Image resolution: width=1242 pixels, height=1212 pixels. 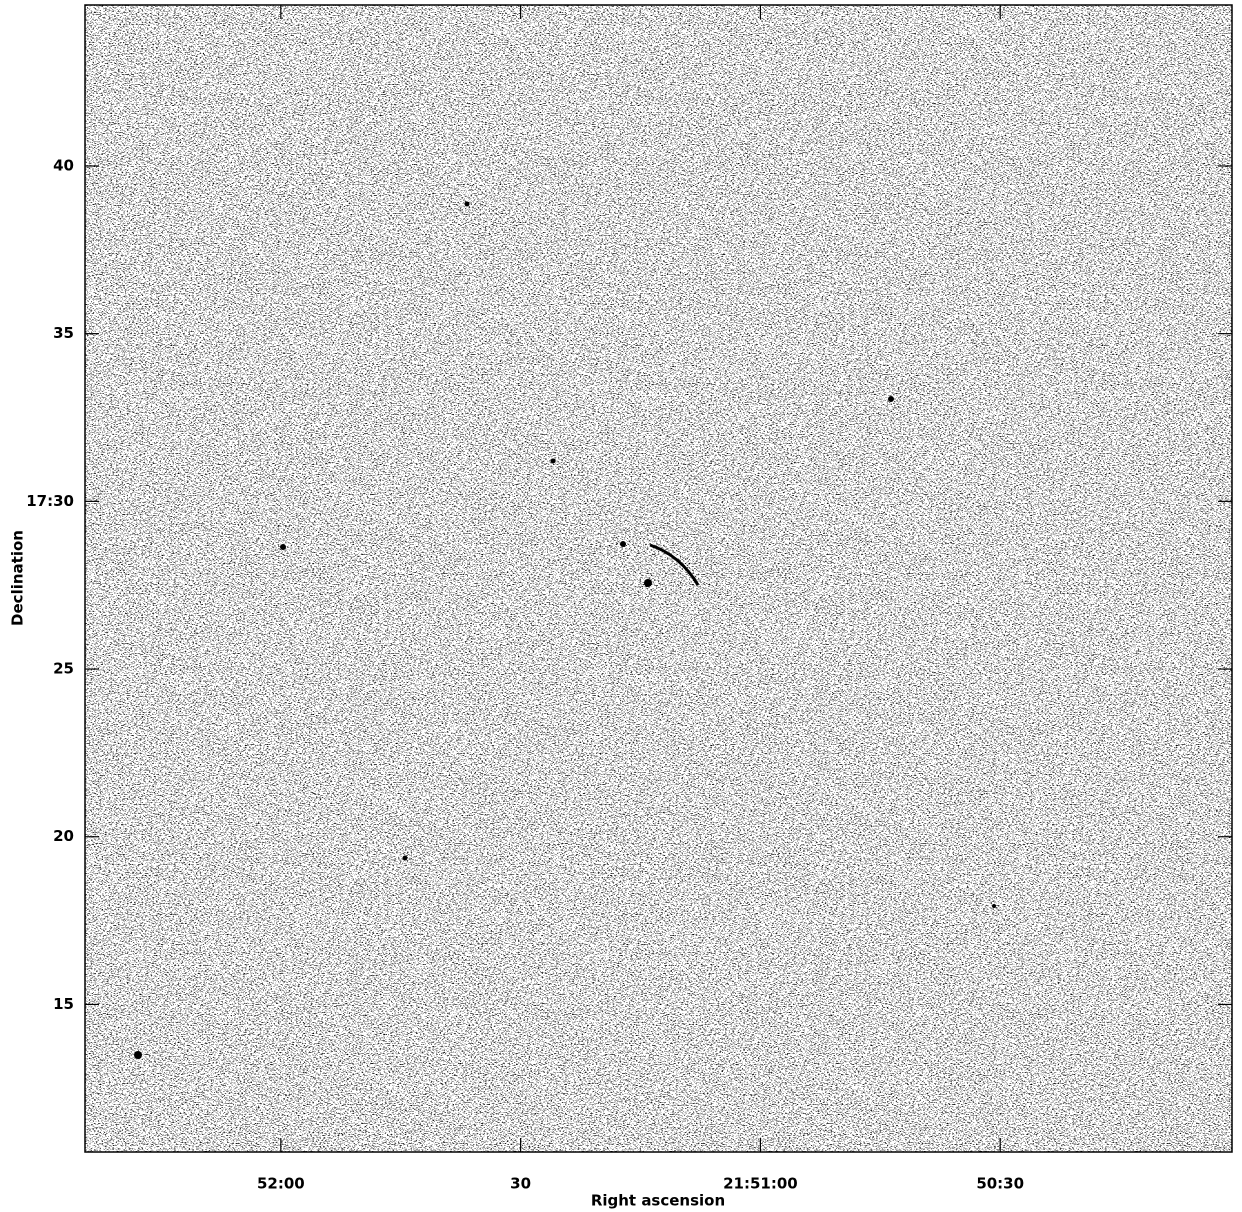 I want to click on x-tick-label: 21:51:00, so click(x=760, y=1184).